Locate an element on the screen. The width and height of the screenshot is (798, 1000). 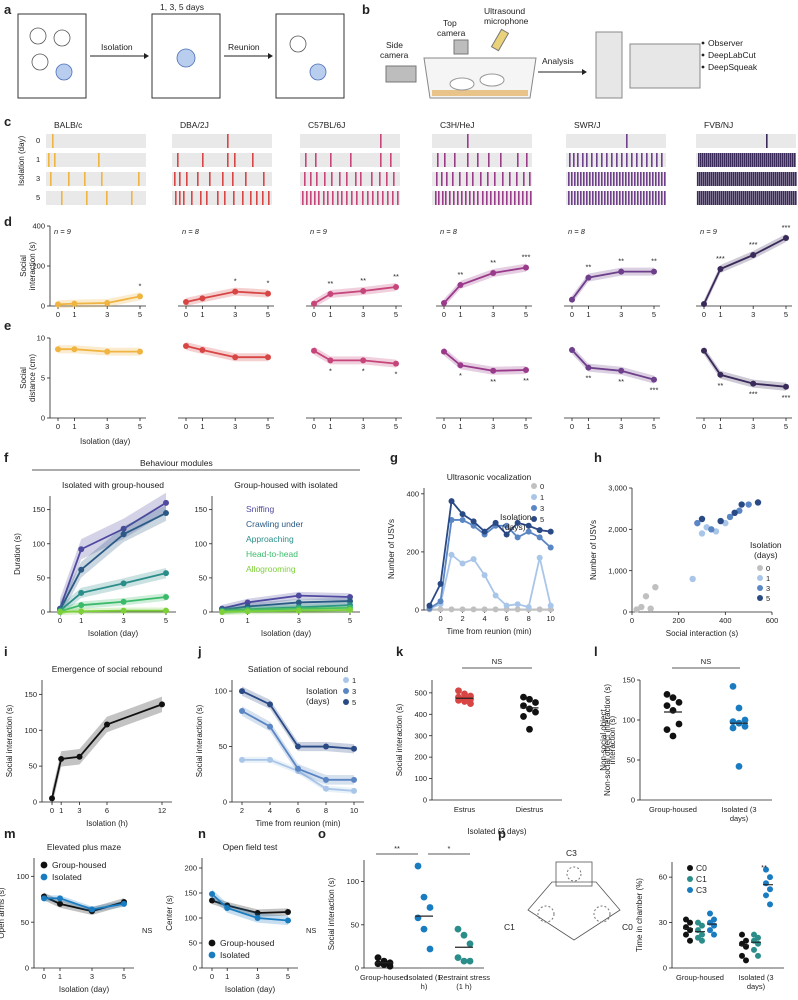
x-tick-label: 0 is located at coordinates (572, 426).